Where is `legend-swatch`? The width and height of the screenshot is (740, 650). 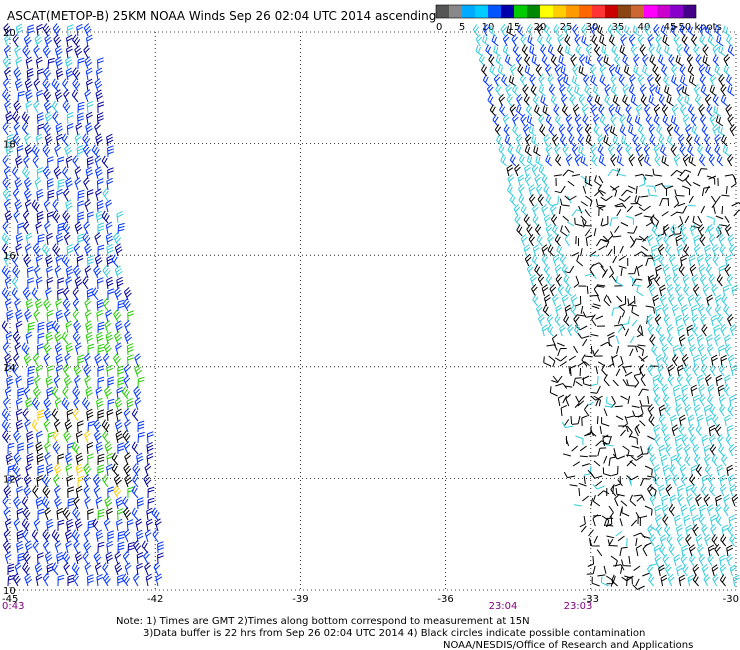
legend-swatch is located at coordinates (494, 11).